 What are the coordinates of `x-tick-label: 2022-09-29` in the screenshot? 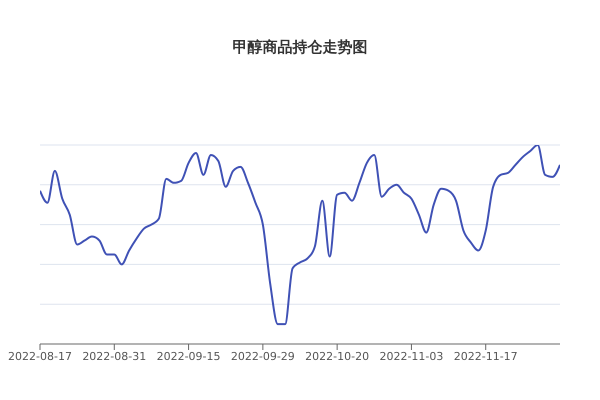 It's located at (262, 356).